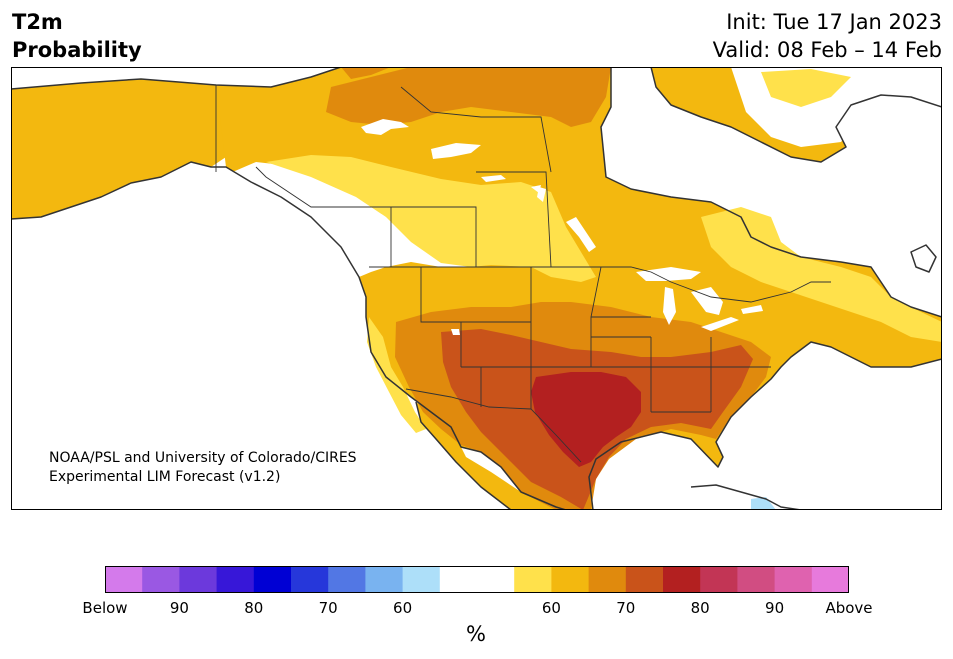 This screenshot has width=953, height=659. I want to click on lakes, so click(562, 227).